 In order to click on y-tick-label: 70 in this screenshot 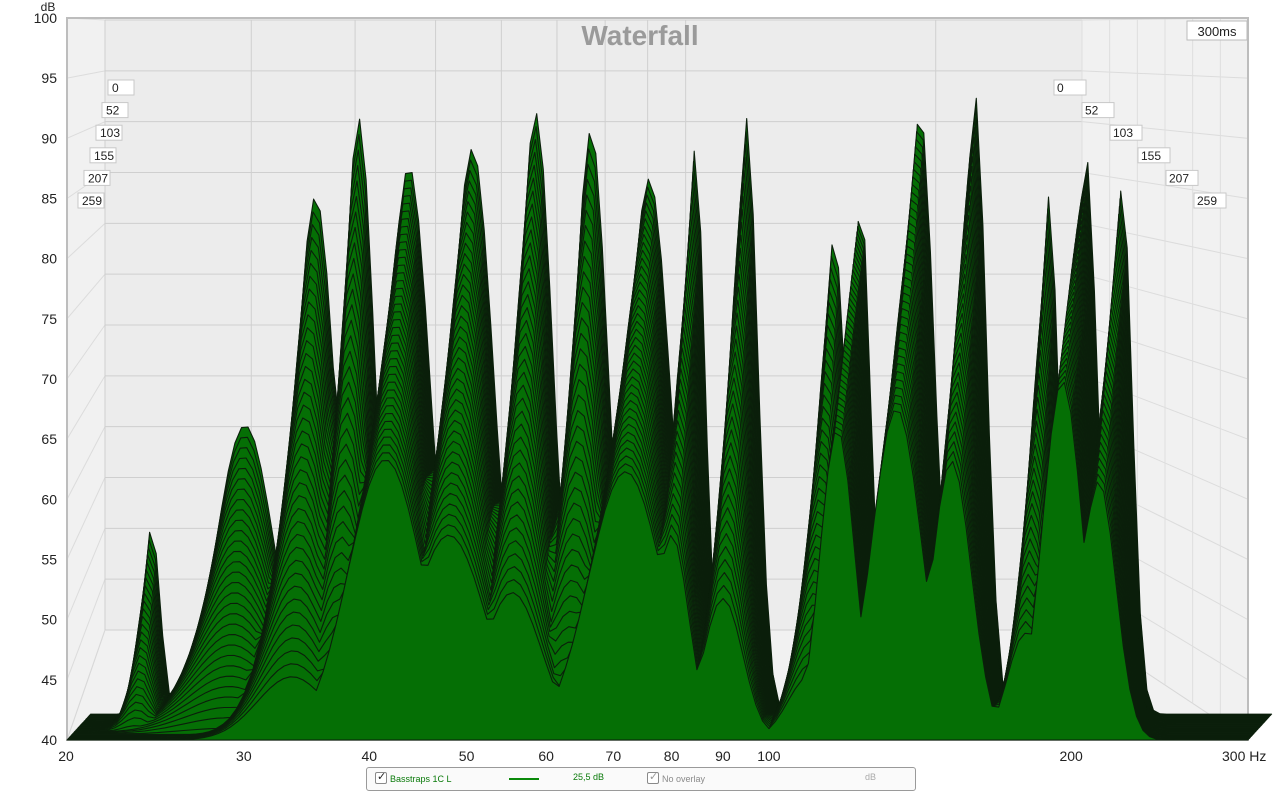, I will do `click(49, 379)`.